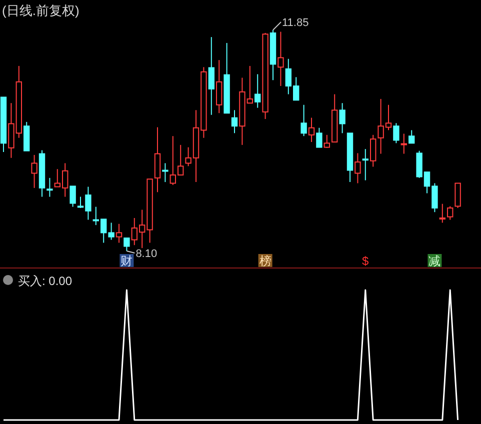  I want to click on chart-title: (日线.前复权), so click(41, 10).